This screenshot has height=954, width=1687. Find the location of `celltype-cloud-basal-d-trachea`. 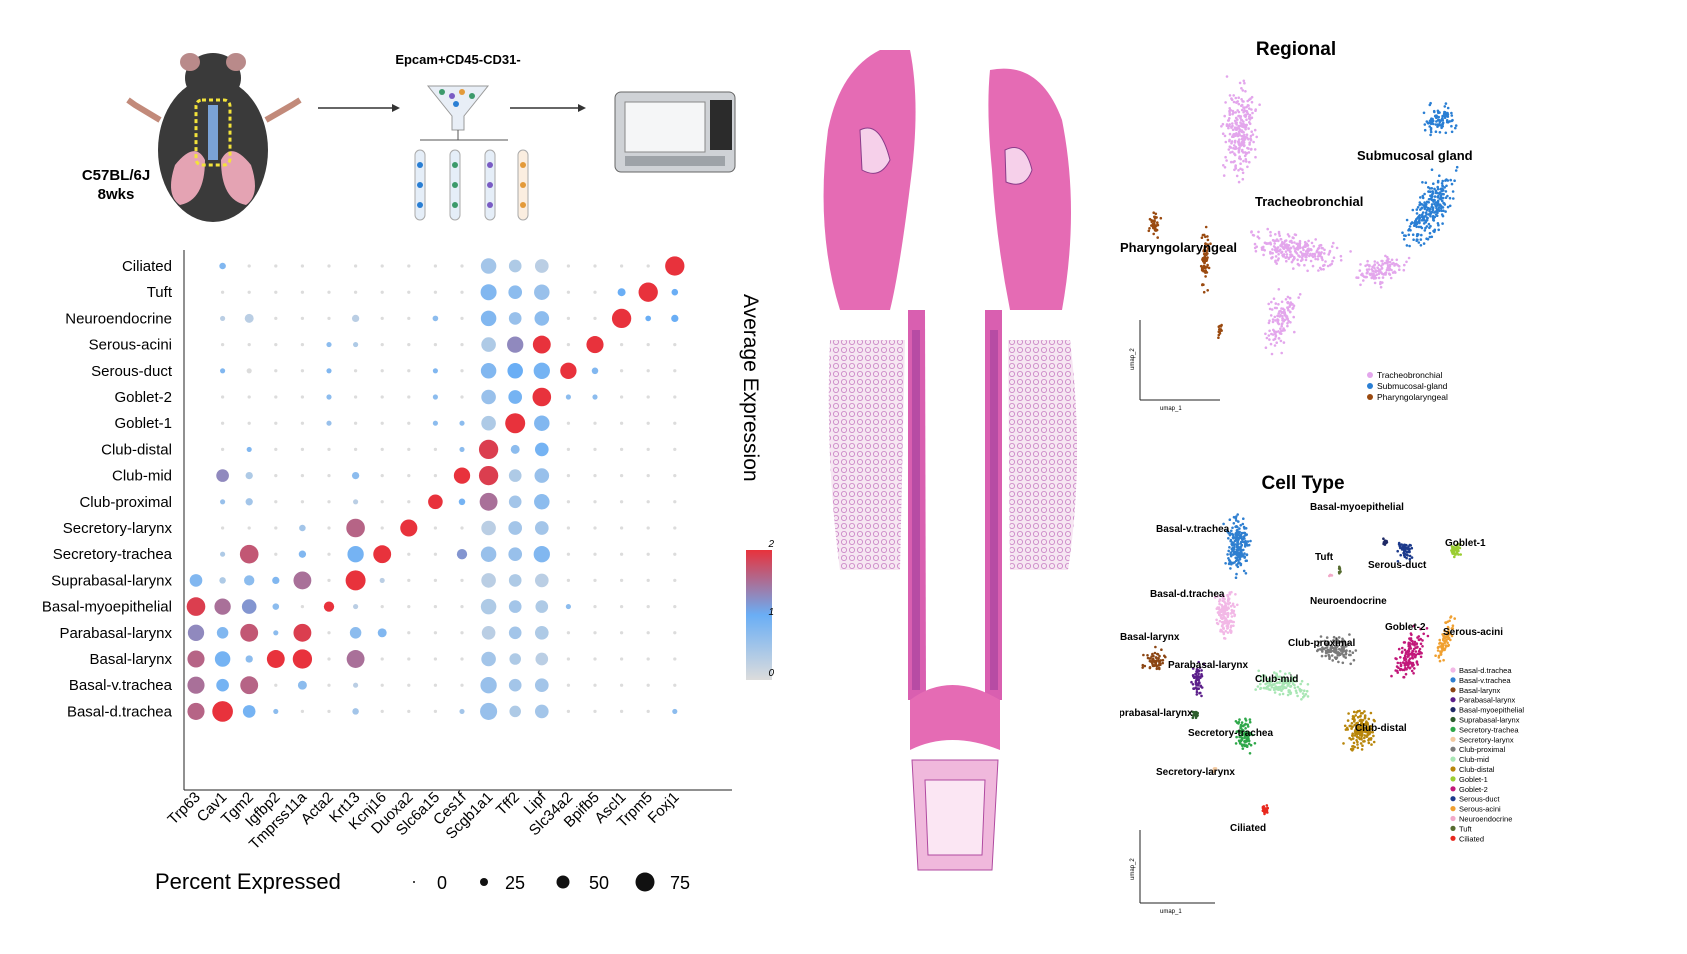

celltype-cloud-basal-d-trachea is located at coordinates (1226, 615).